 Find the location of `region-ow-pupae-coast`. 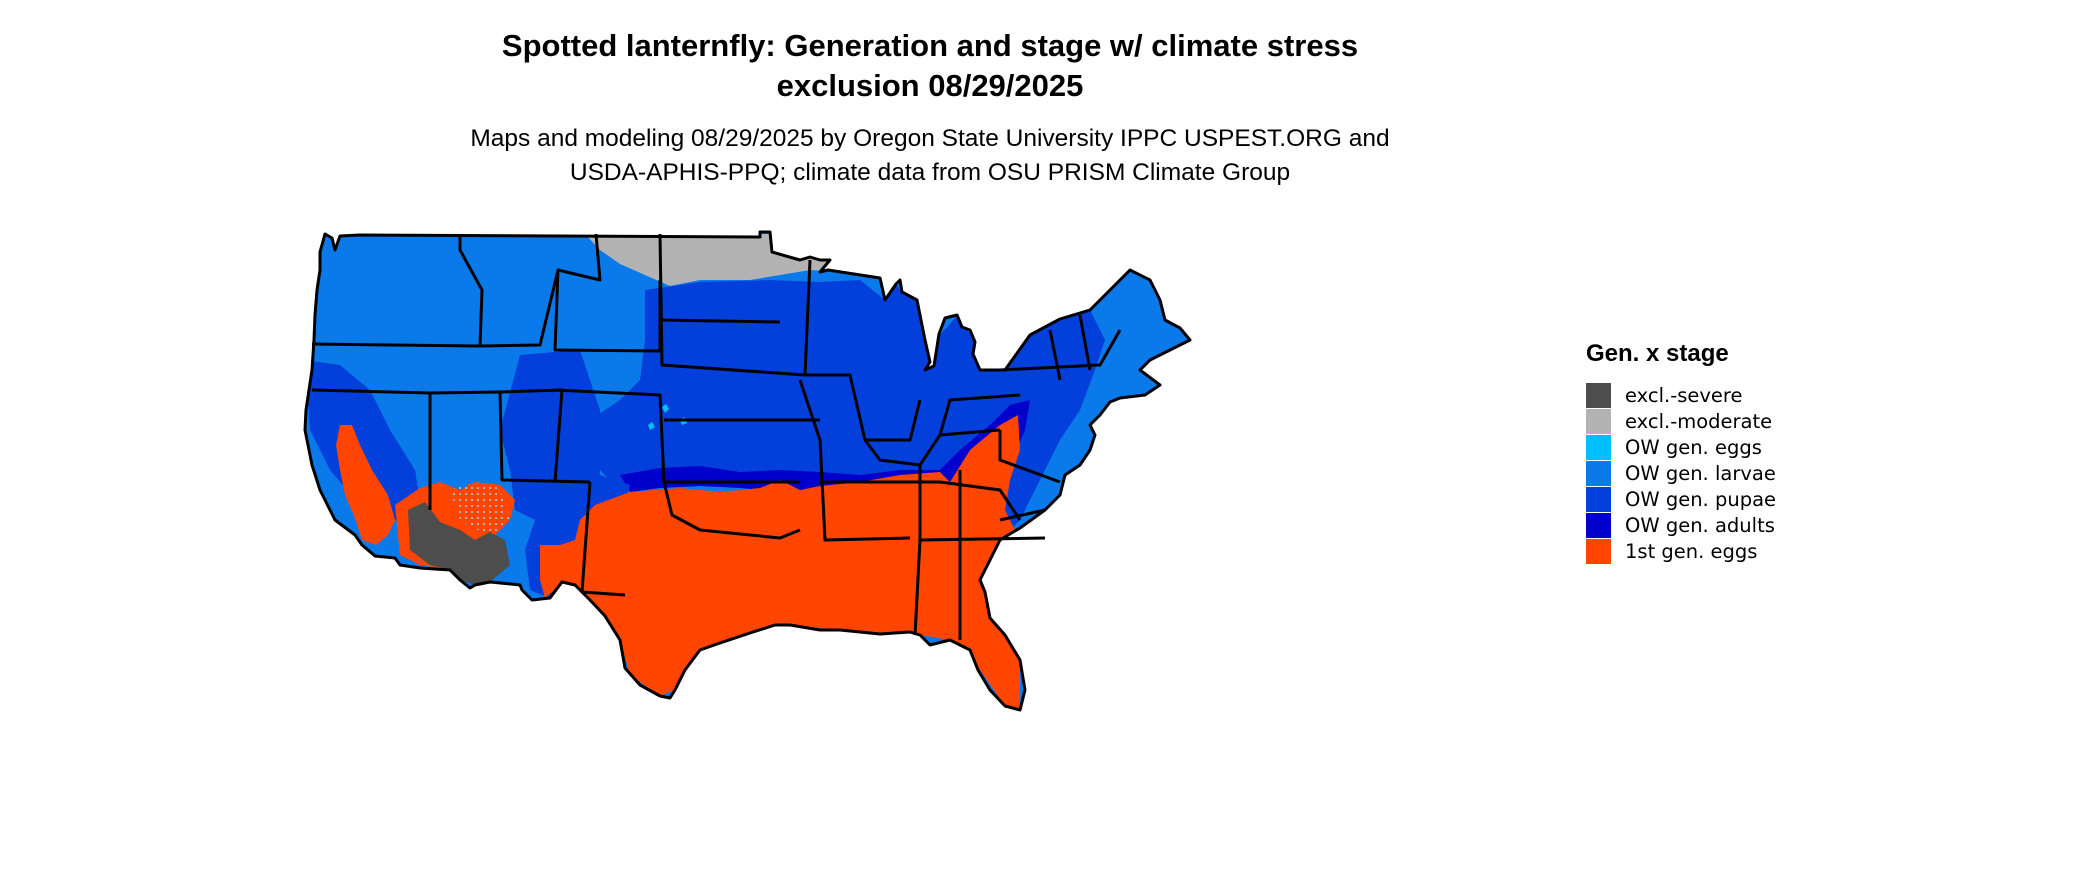

region-ow-pupae-coast is located at coordinates (362, 440).